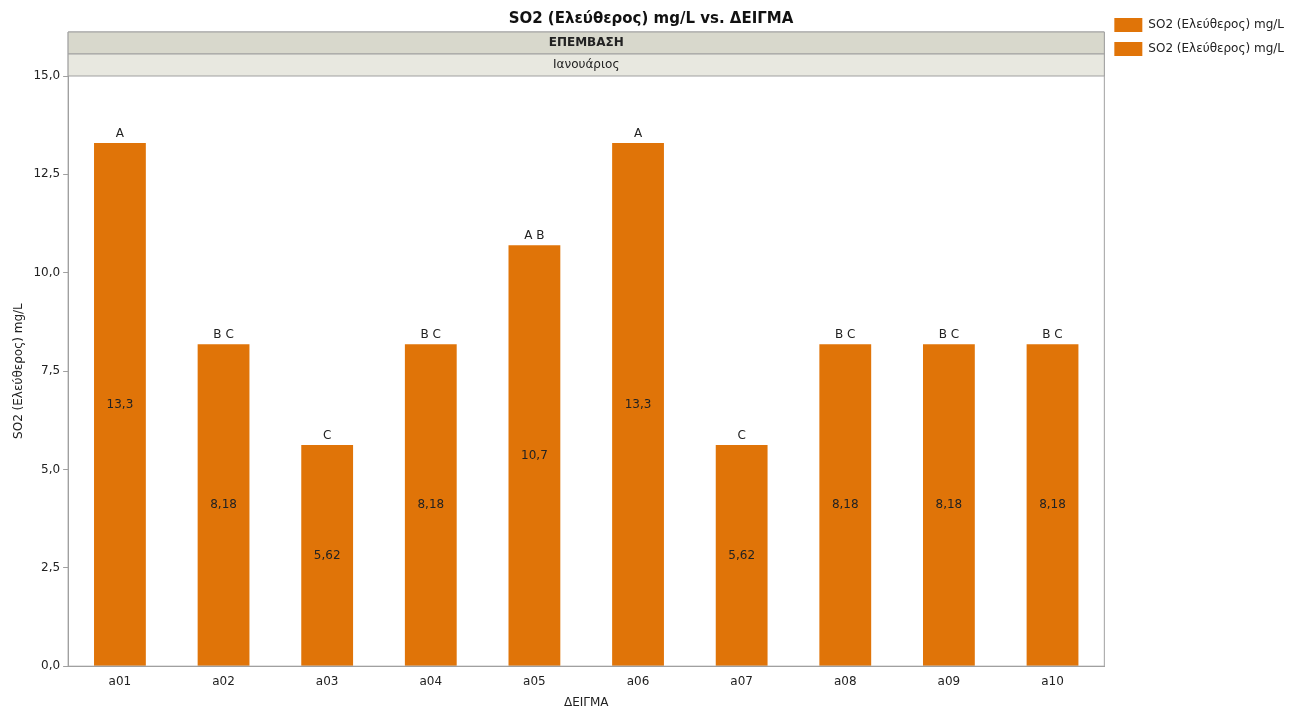 The image size is (1306, 722). What do you see at coordinates (651, 17) in the screenshot?
I see `chart-title: SO2 (Ελεύθερος) mg/L vs. ΔΕΙΓΜΑ` at bounding box center [651, 17].